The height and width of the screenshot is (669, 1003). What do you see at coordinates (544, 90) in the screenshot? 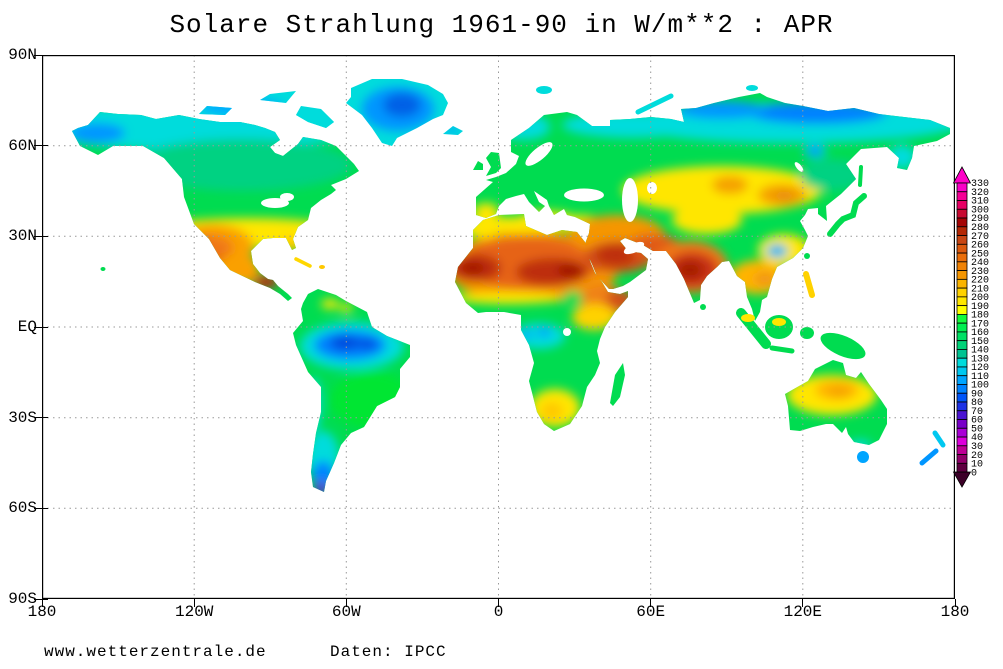
I see `svalbard` at bounding box center [544, 90].